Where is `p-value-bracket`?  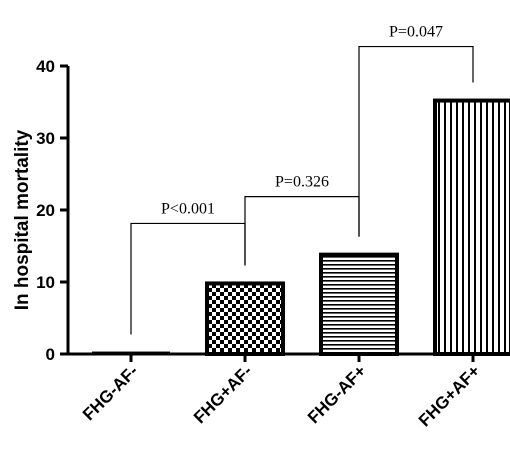
p-value-bracket is located at coordinates (416, 141).